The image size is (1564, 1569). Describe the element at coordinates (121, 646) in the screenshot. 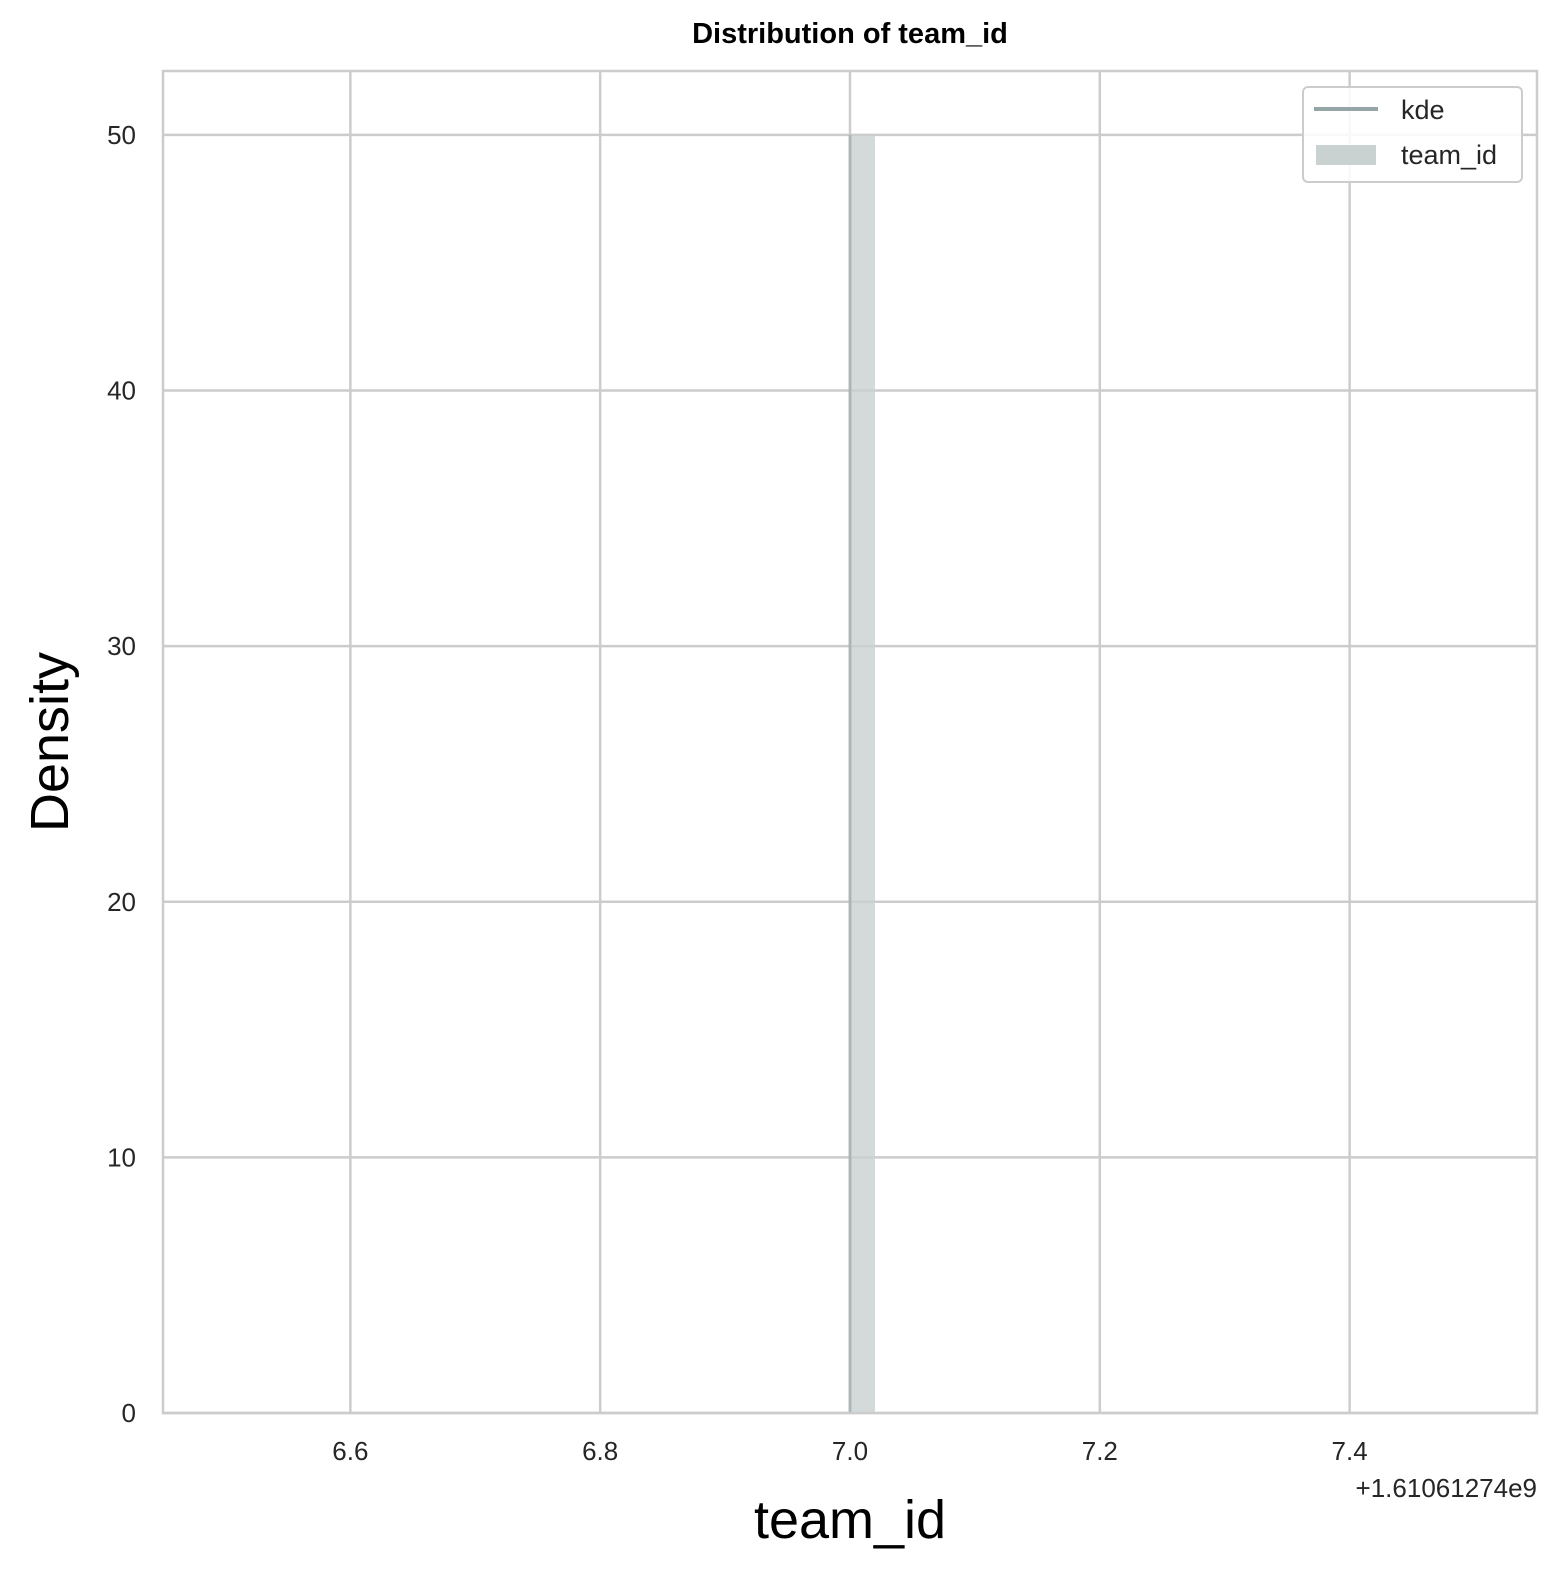

I see `y-tick-label: 30` at that location.